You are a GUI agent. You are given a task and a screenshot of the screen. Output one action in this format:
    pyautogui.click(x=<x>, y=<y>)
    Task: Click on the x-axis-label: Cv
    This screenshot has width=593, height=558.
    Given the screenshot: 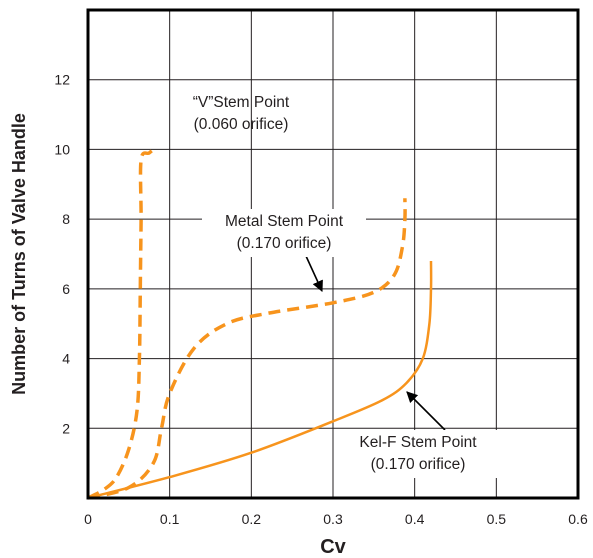 What is the action you would take?
    pyautogui.click(x=333, y=547)
    